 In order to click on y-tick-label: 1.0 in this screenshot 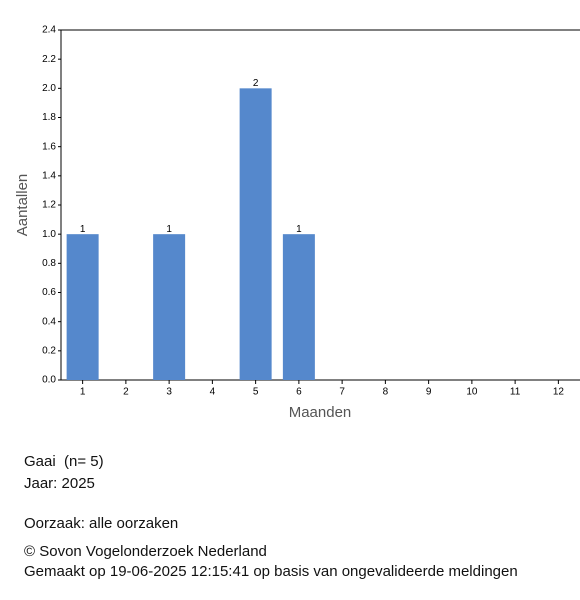, I will do `click(49, 234)`.